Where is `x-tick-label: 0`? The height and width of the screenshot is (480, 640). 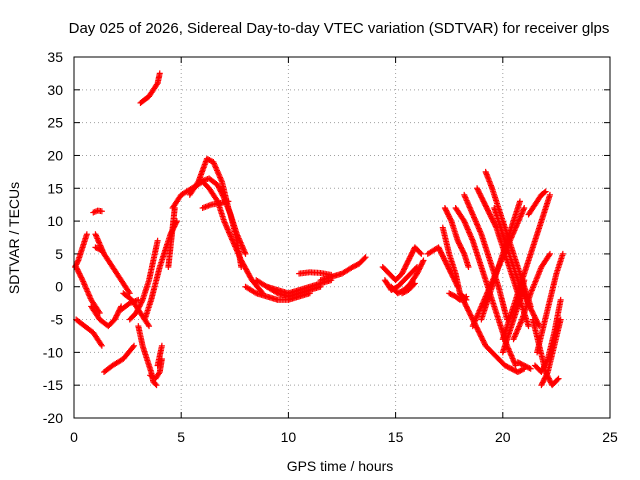
x-tick-label: 0 is located at coordinates (74, 437).